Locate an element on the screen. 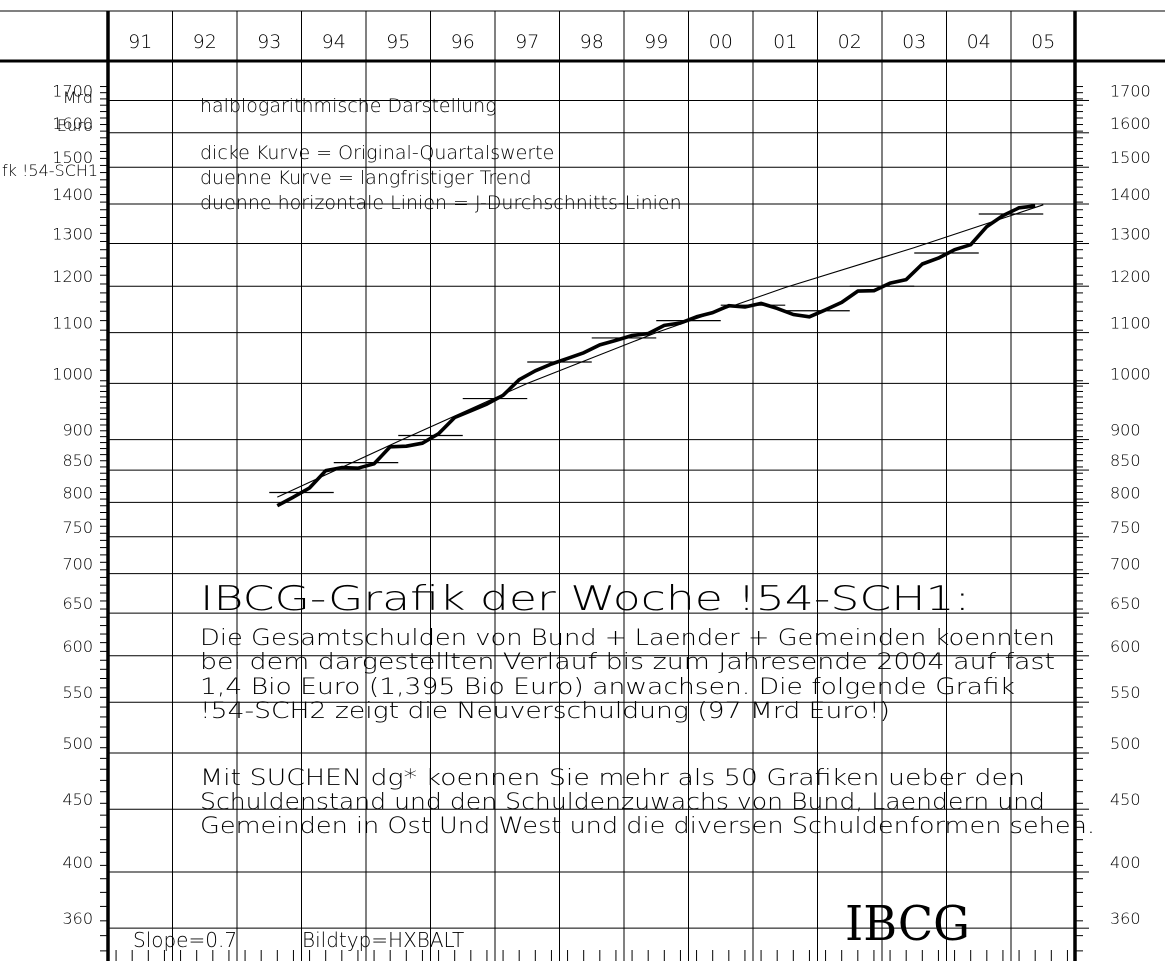  y-tick-label-right: 360 is located at coordinates (1125, 918).